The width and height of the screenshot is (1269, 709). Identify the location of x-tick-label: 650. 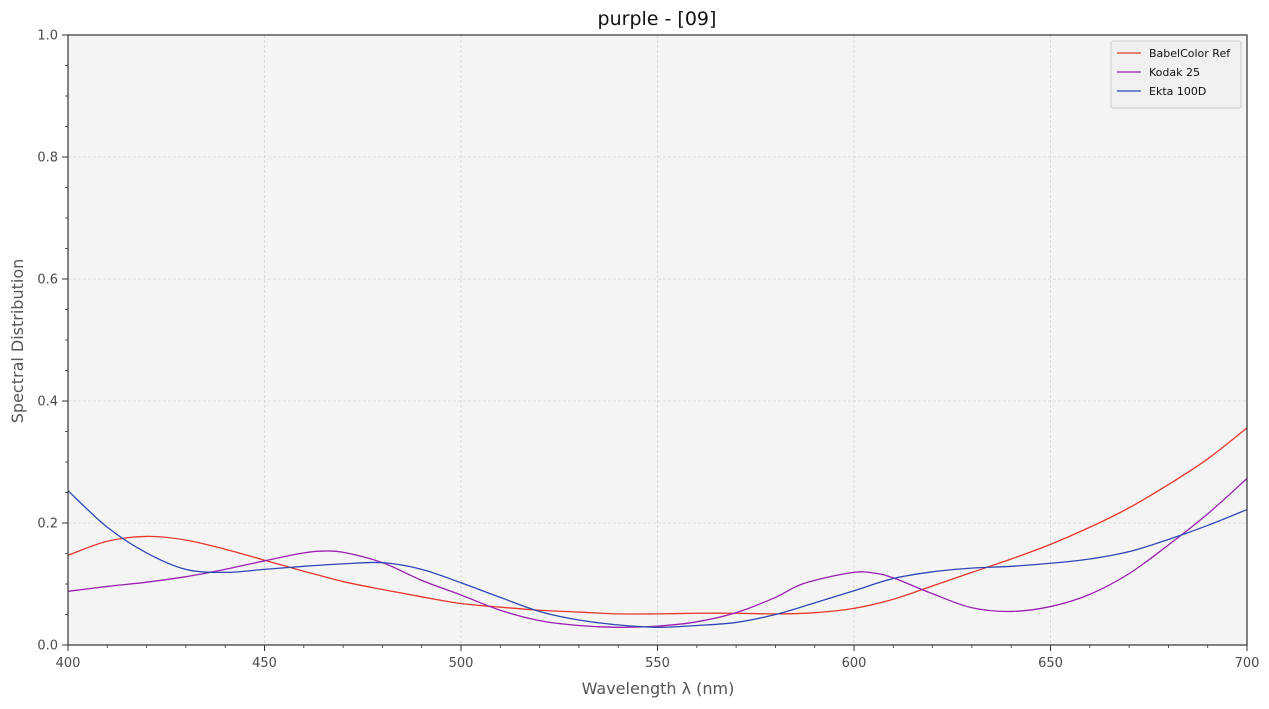
(1050, 663).